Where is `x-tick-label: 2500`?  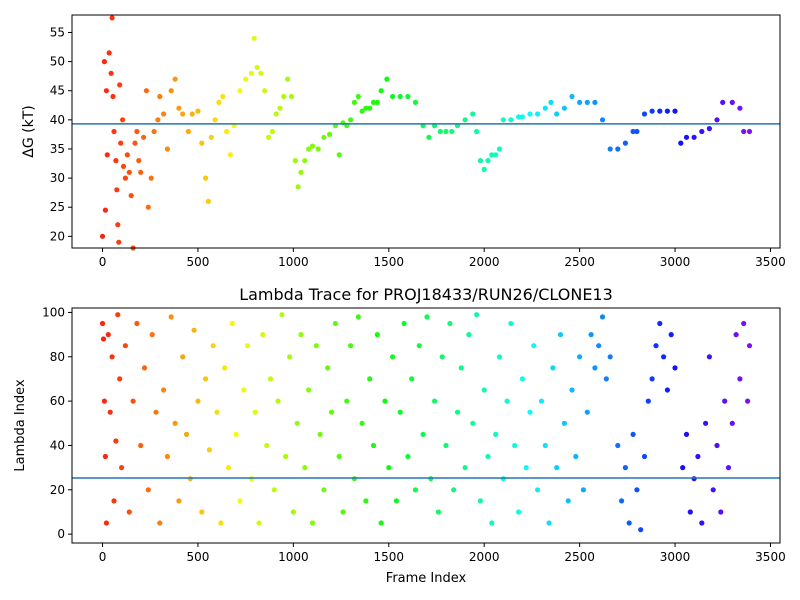 x-tick-label: 2500 is located at coordinates (579, 262).